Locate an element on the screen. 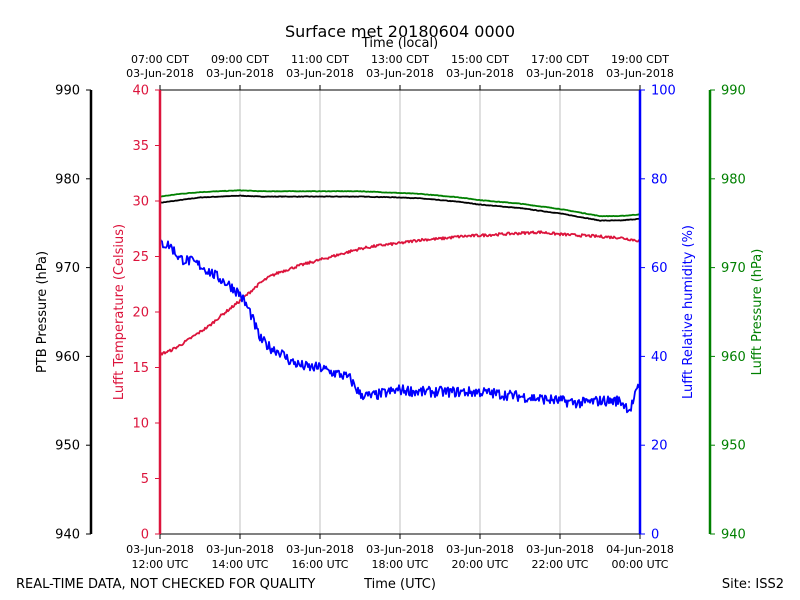  series-line-lufft-pressure is located at coordinates (399, 203).